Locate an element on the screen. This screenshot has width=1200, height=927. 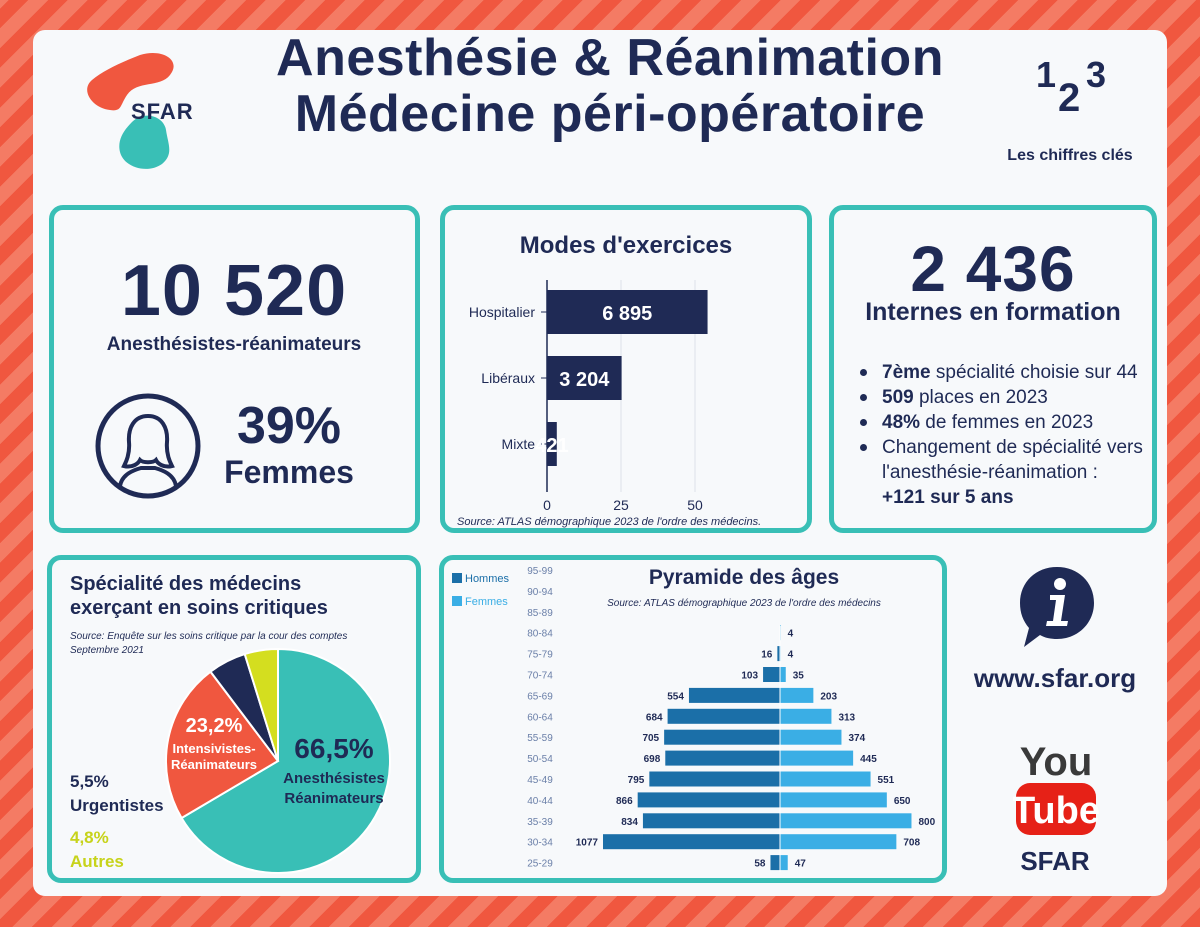
bar-hospitalier is located at coordinates (627, 312).